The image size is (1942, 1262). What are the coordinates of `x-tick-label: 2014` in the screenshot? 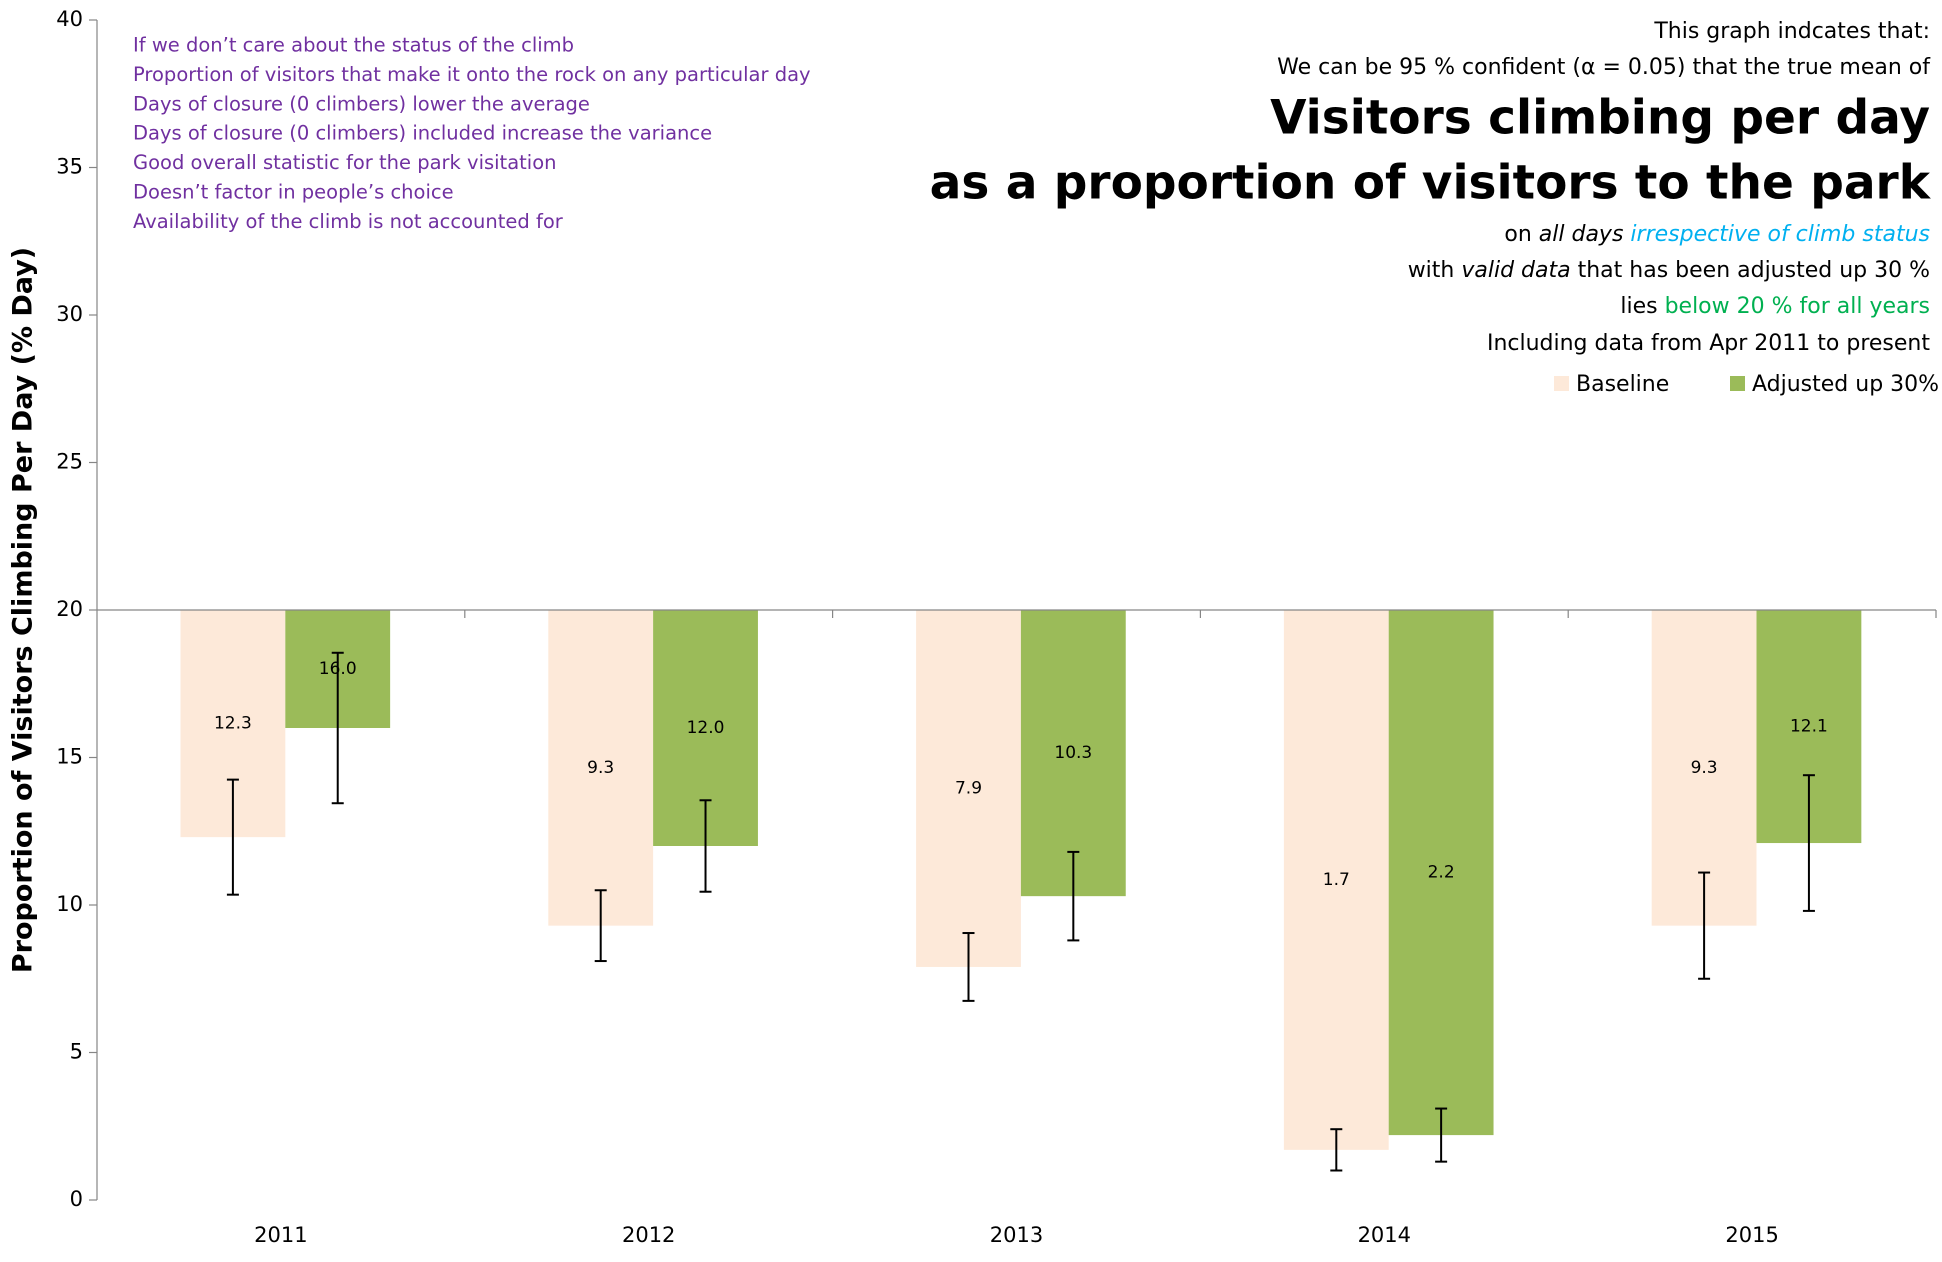 It's located at (1384, 1235).